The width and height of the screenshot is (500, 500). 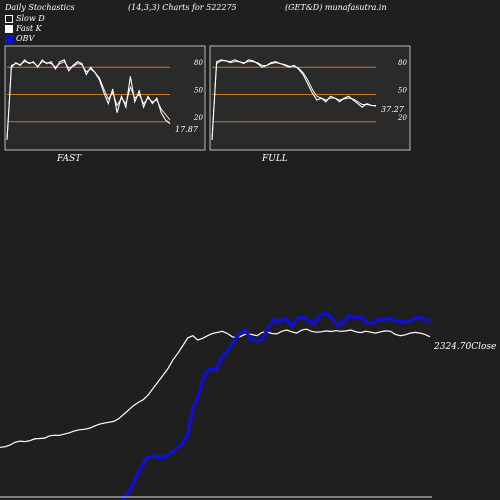 I want to click on legend-label-fast-k: Fast K, so click(x=29, y=28).